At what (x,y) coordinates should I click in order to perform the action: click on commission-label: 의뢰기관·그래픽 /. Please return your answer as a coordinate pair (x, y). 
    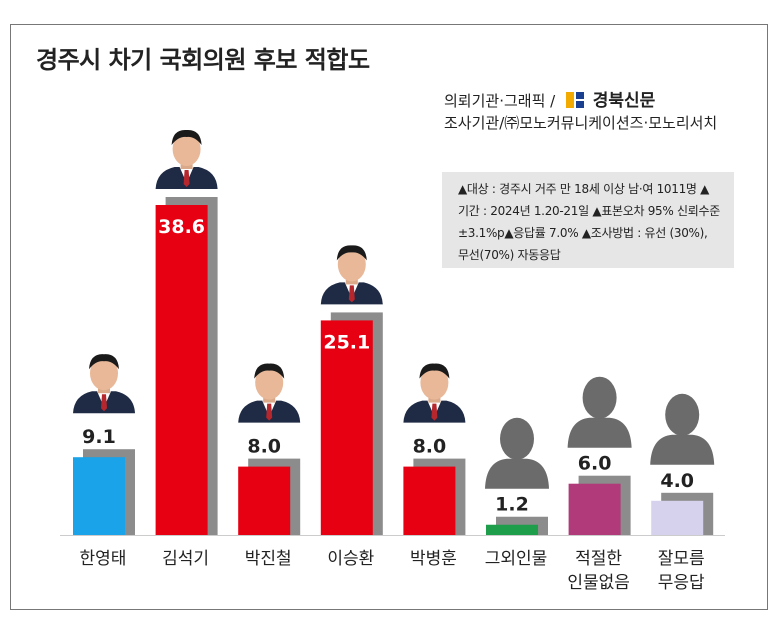
    Looking at the image, I should click on (500, 101).